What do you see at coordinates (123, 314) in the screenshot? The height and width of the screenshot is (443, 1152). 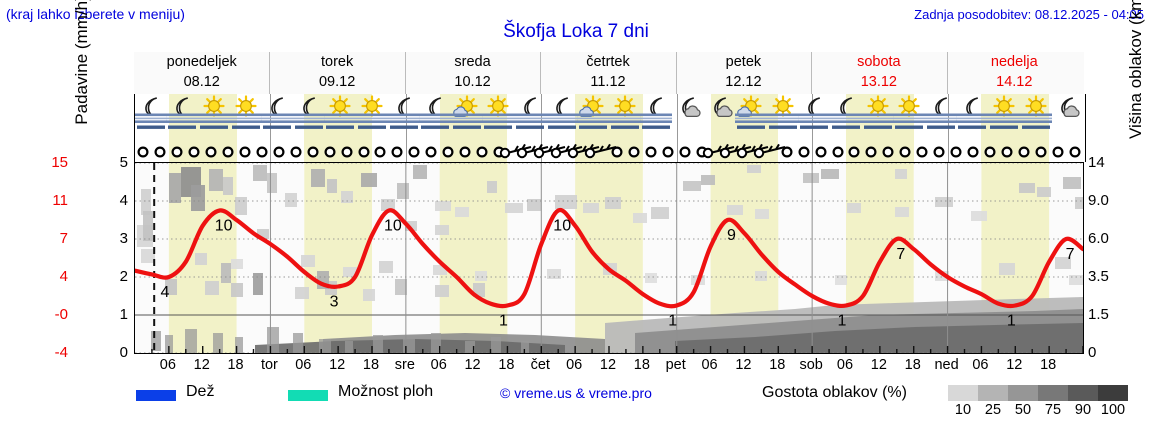 I see `precipitation-tick: 1` at bounding box center [123, 314].